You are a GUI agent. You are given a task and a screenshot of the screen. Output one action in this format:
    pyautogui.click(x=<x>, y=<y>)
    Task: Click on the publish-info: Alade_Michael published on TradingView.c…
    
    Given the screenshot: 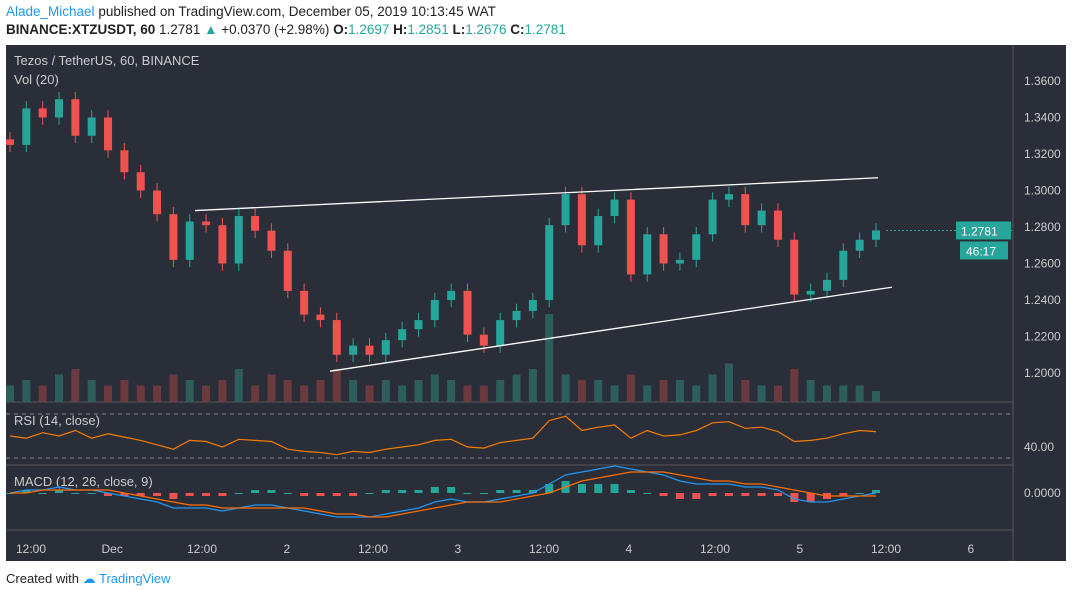 What is the action you would take?
    pyautogui.click(x=251, y=11)
    